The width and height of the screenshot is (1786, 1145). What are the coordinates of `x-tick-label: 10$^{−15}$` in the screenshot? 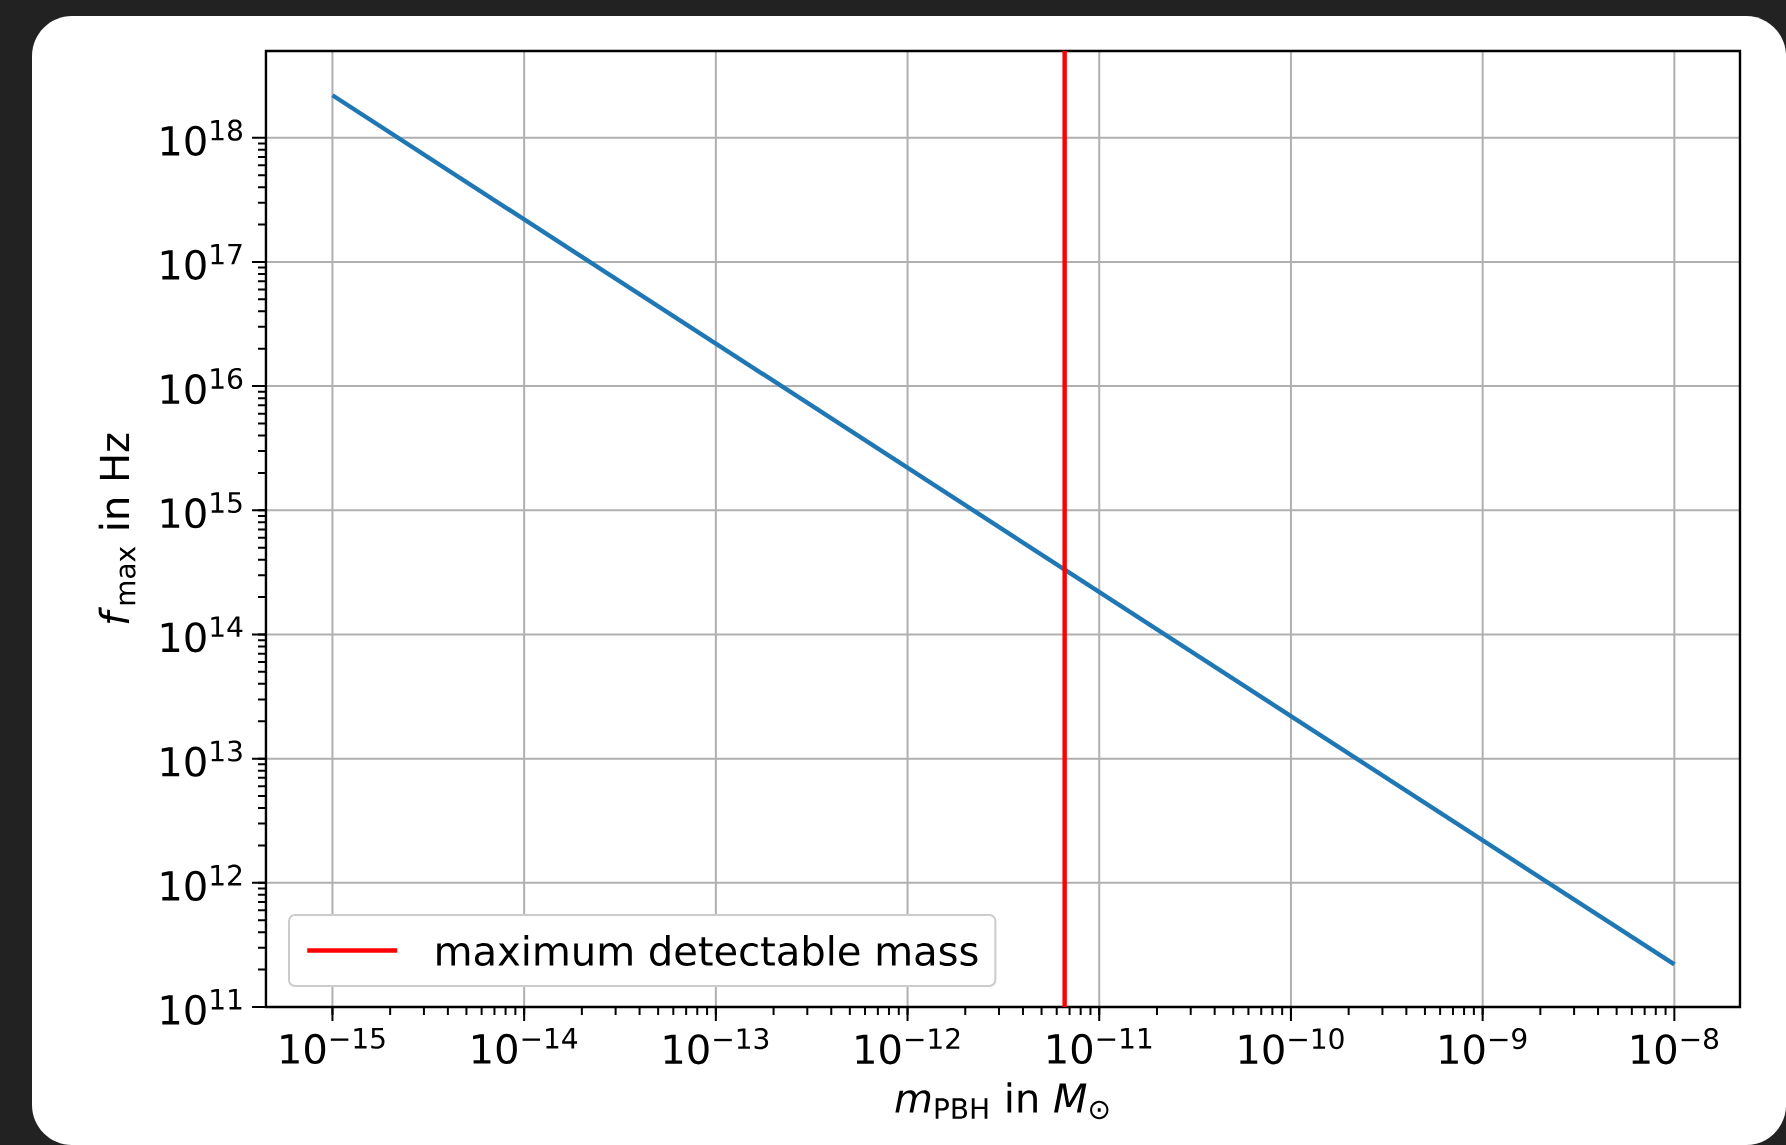 It's located at (333, 1046).